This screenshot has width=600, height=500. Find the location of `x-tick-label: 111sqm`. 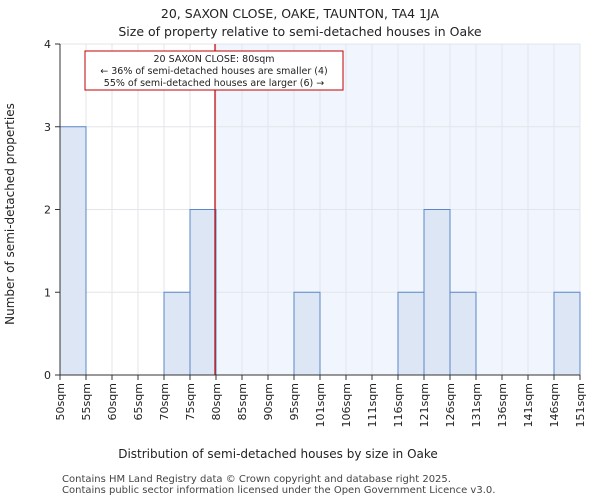

x-tick-label: 111sqm is located at coordinates (372, 405).